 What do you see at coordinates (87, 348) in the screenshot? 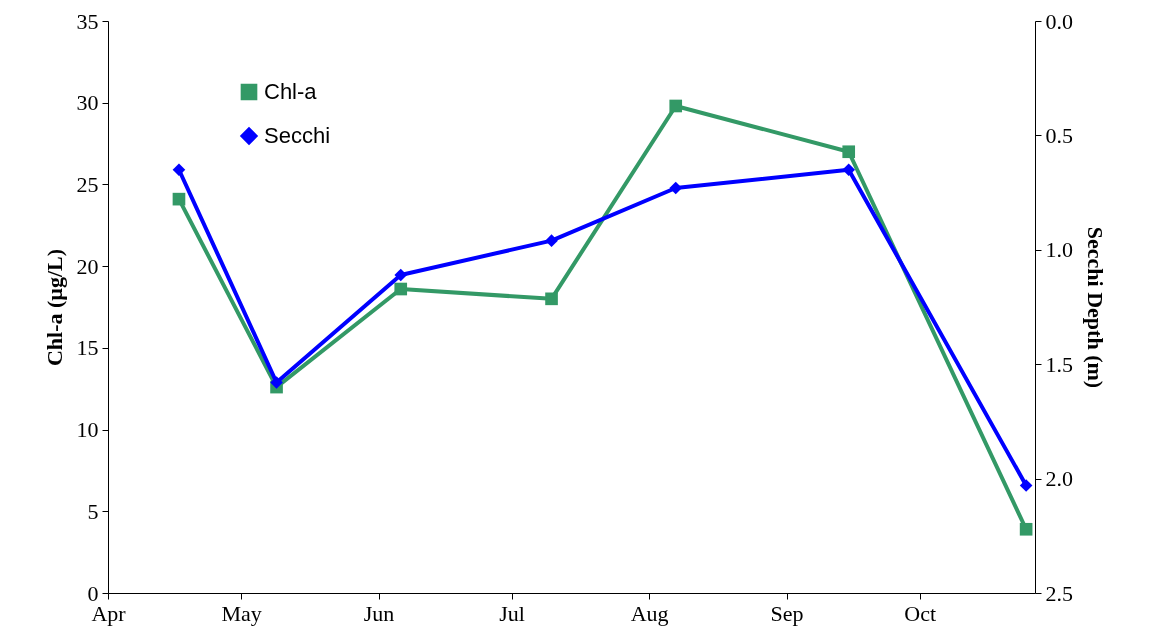
I see `y-tick-label: 15` at bounding box center [87, 348].